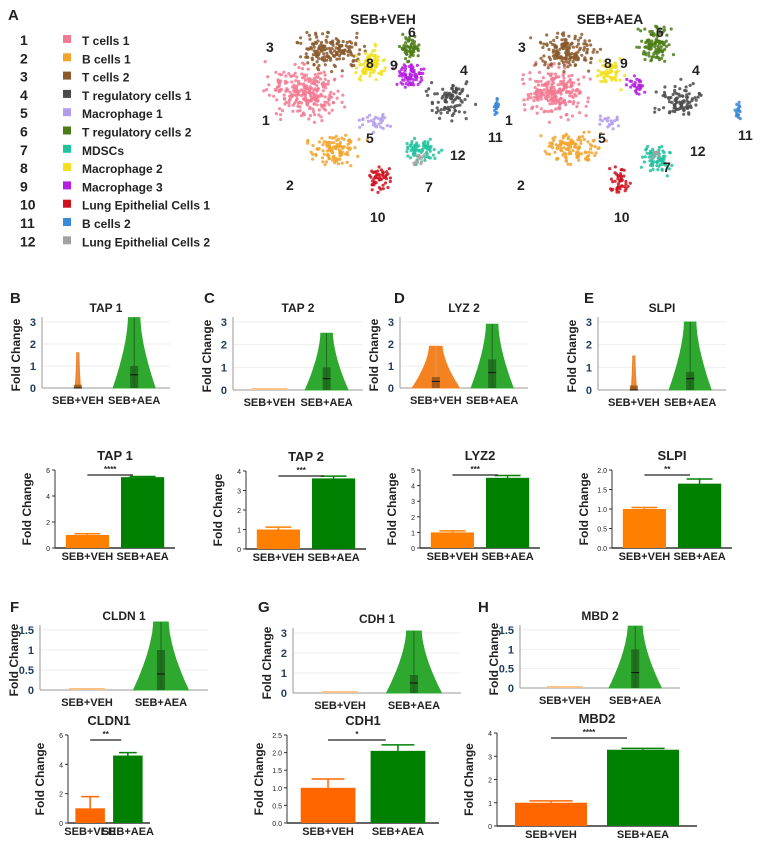  Describe the element at coordinates (506, 631) in the screenshot. I see `y-tick-label: 1.5` at that location.